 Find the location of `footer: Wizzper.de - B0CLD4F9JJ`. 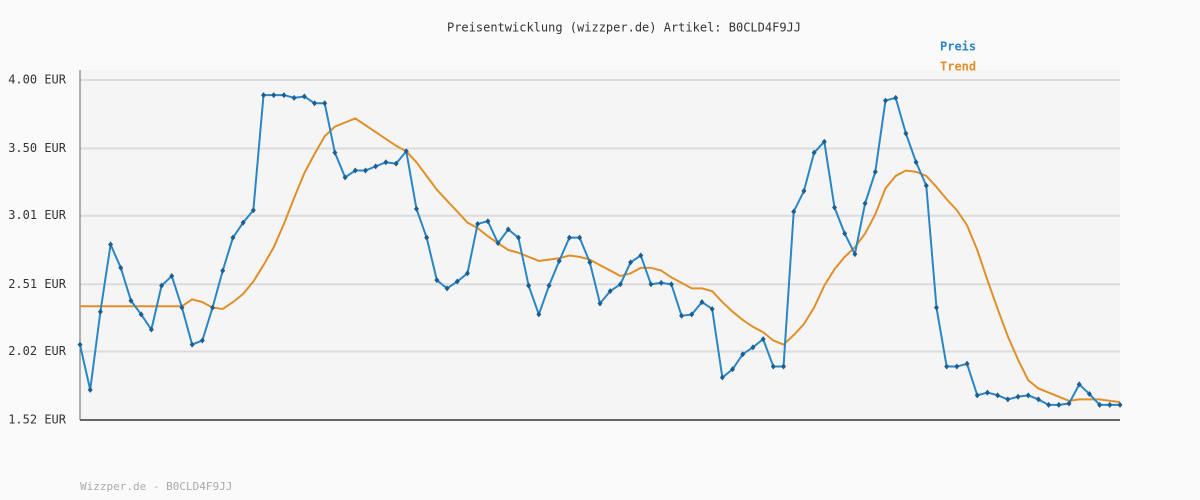

footer: Wizzper.de - B0CLD4F9JJ is located at coordinates (156, 486).